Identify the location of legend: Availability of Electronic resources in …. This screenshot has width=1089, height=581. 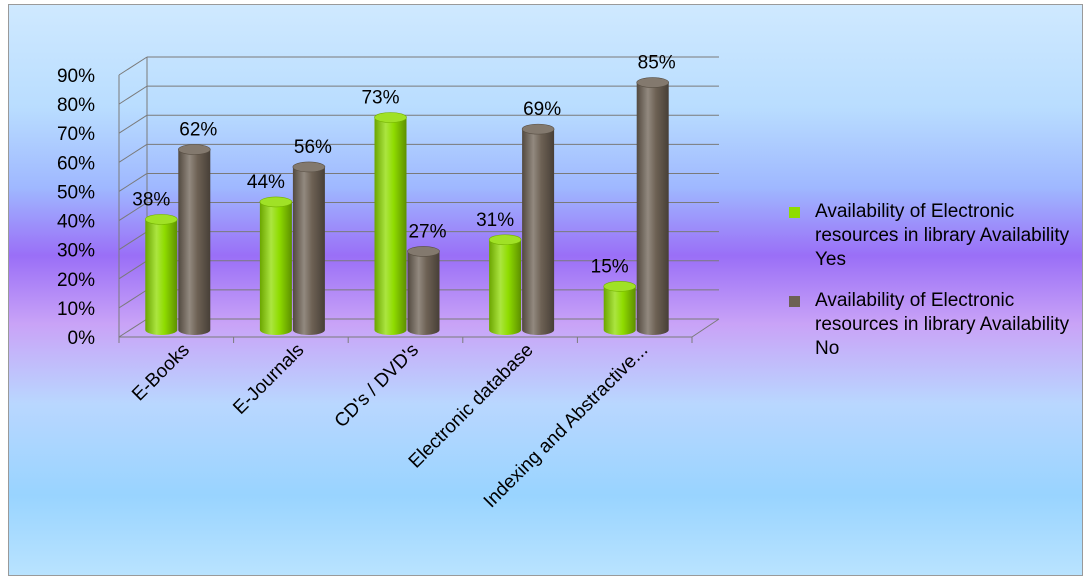
(939, 289).